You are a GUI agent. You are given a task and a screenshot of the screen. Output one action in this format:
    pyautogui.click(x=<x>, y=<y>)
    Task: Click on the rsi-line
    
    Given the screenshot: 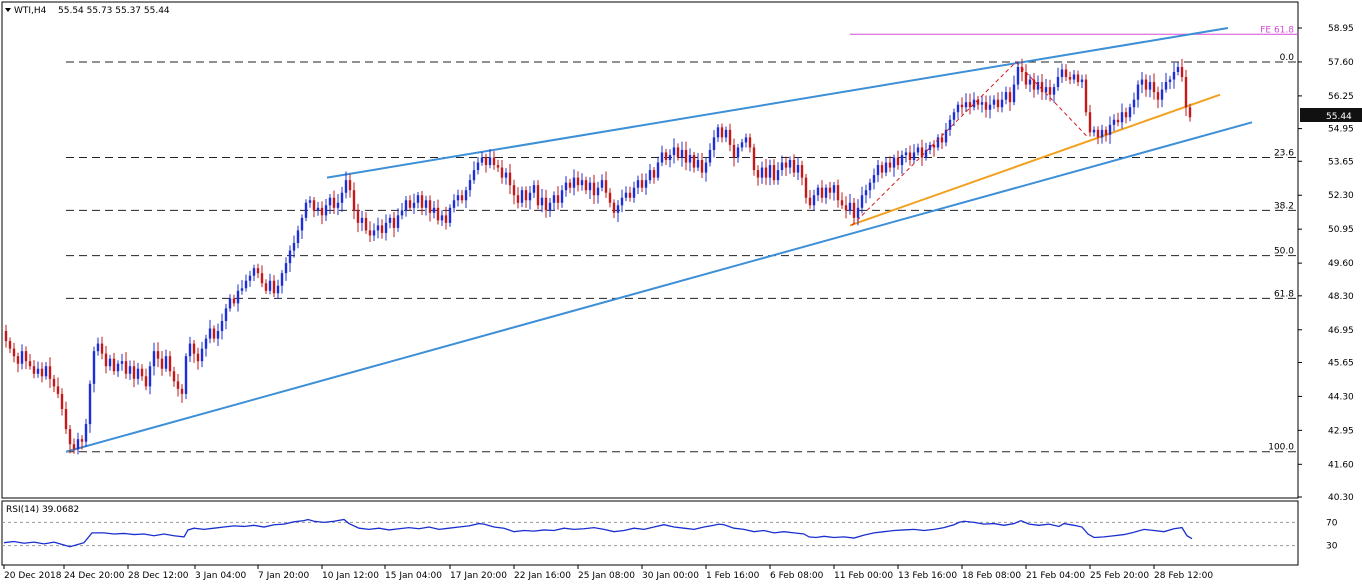 What is the action you would take?
    pyautogui.click(x=598, y=533)
    